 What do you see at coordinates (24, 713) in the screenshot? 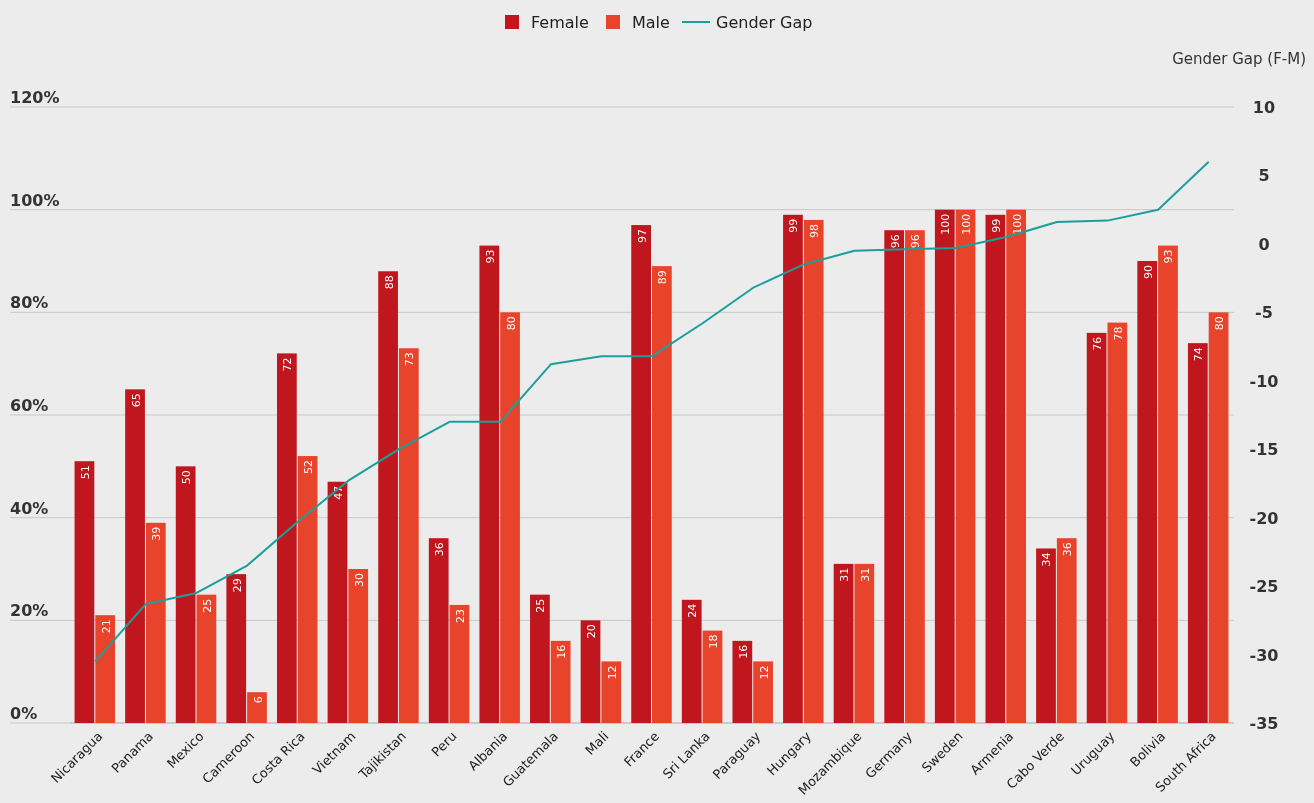
I see `y-tick-label: 0%` at bounding box center [24, 713].